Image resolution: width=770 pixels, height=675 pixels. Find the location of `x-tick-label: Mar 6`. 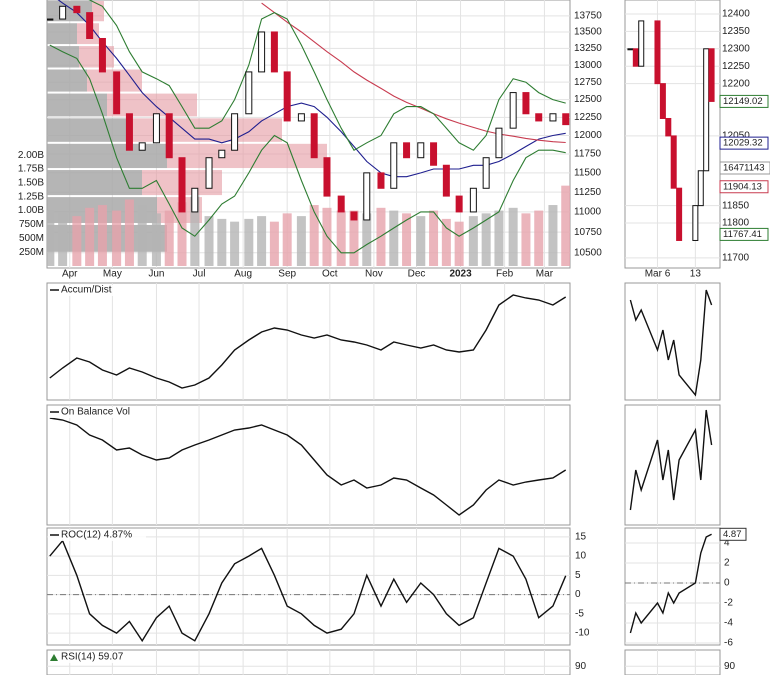

x-tick-label: Mar 6 is located at coordinates (658, 274).